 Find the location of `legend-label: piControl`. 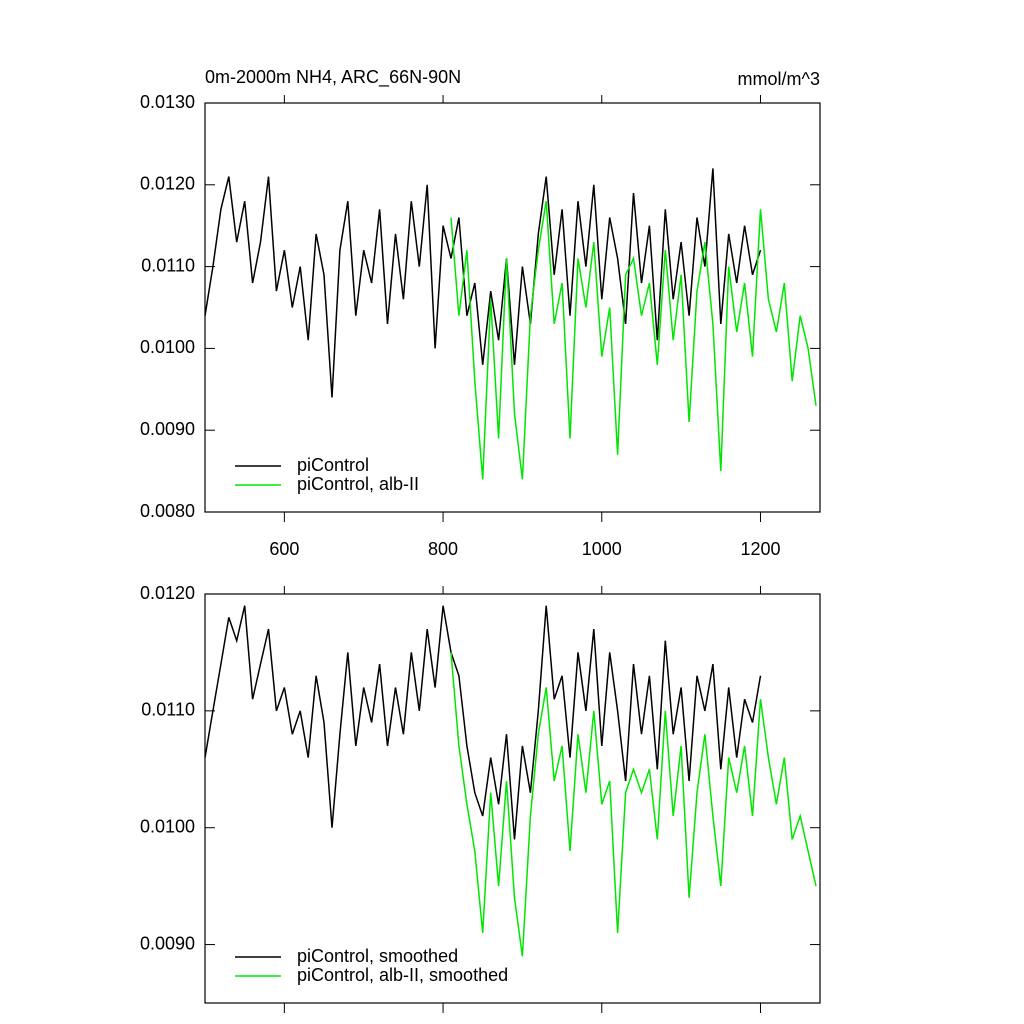

legend-label: piControl is located at coordinates (333, 465).